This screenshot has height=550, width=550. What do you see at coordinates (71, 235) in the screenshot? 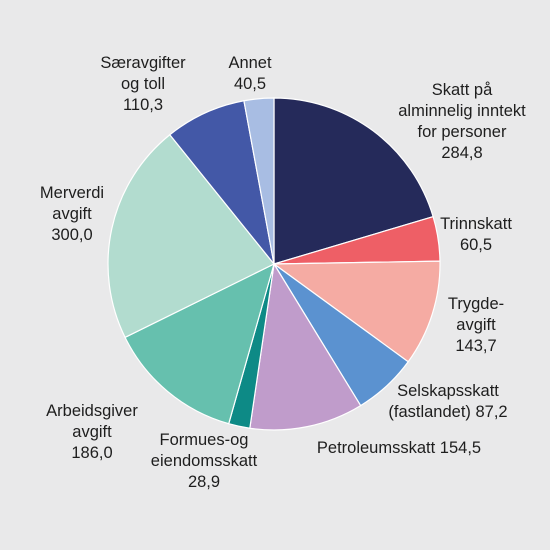
I see `slice-value-label: 300,0` at bounding box center [71, 235].